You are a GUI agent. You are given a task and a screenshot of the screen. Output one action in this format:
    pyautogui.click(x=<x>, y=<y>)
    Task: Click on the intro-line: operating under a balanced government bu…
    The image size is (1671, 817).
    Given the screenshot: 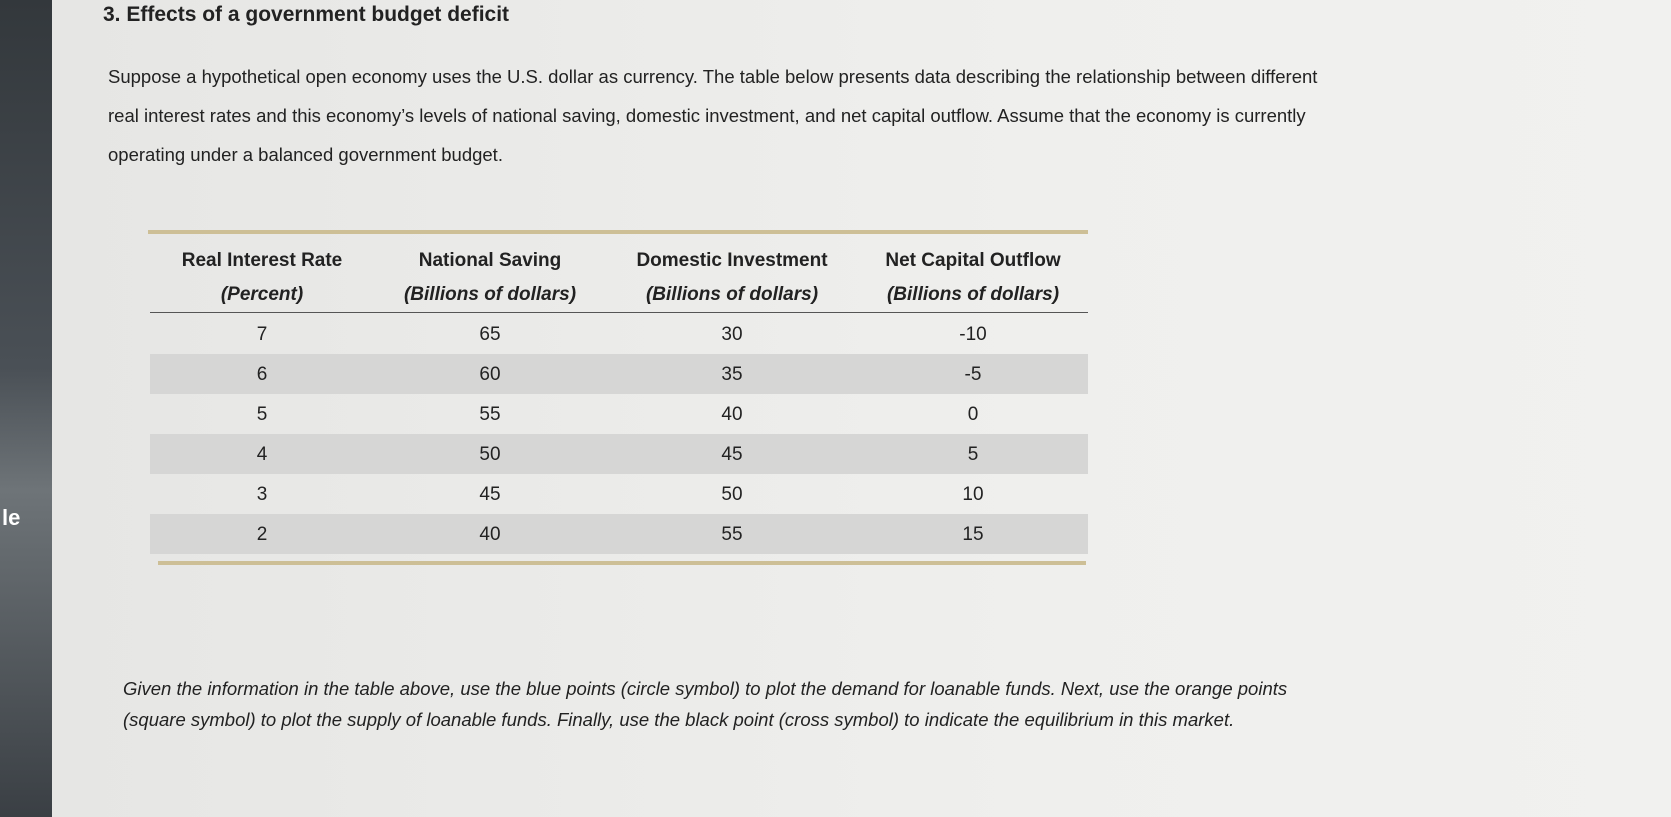 What is the action you would take?
    pyautogui.click(x=305, y=154)
    